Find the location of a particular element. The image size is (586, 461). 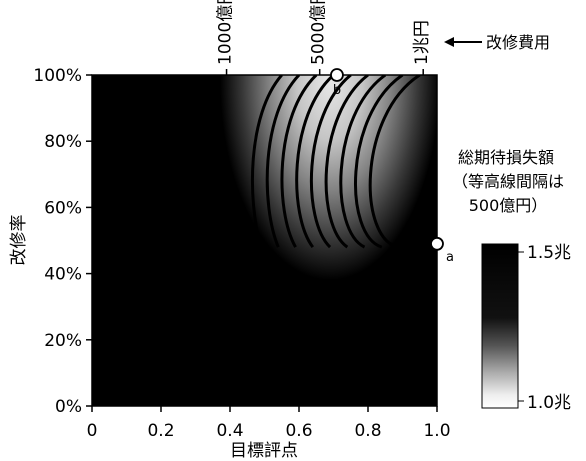

x-tick-label: 0.8 is located at coordinates (367, 431).